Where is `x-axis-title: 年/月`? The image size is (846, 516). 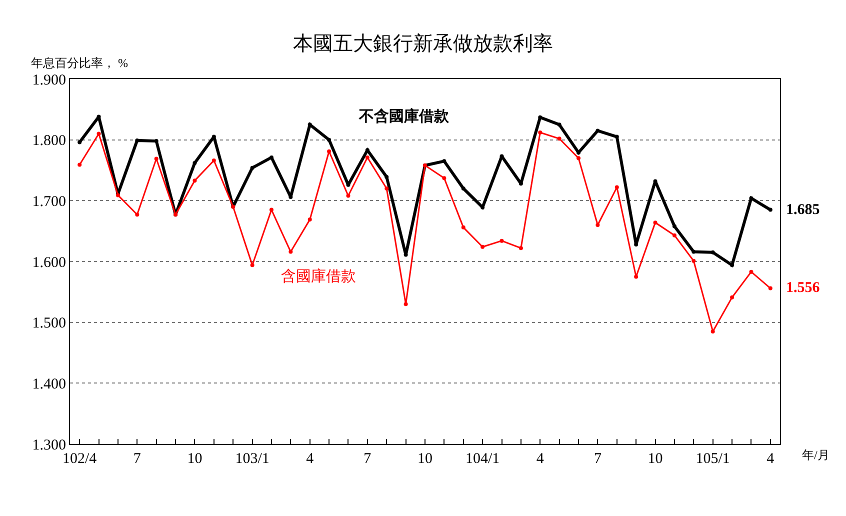
x-axis-title: 年/月 is located at coordinates (816, 455).